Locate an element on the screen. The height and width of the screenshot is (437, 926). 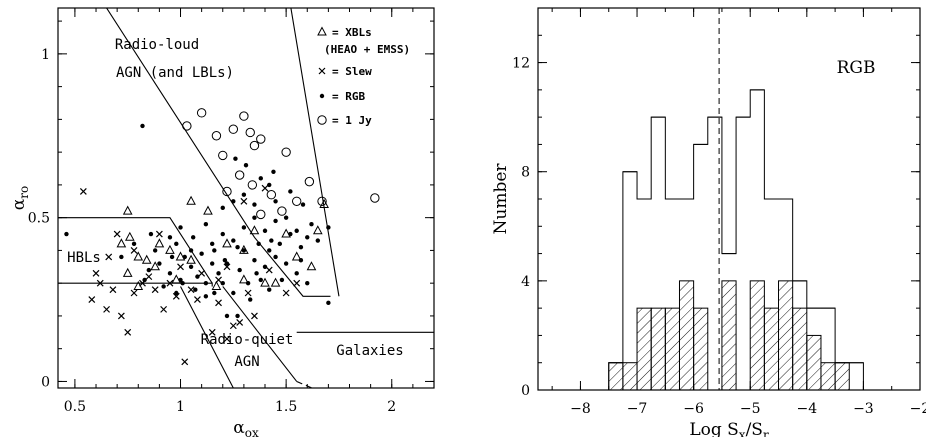
boundary-radio-loud-right is located at coordinates (315, 152).